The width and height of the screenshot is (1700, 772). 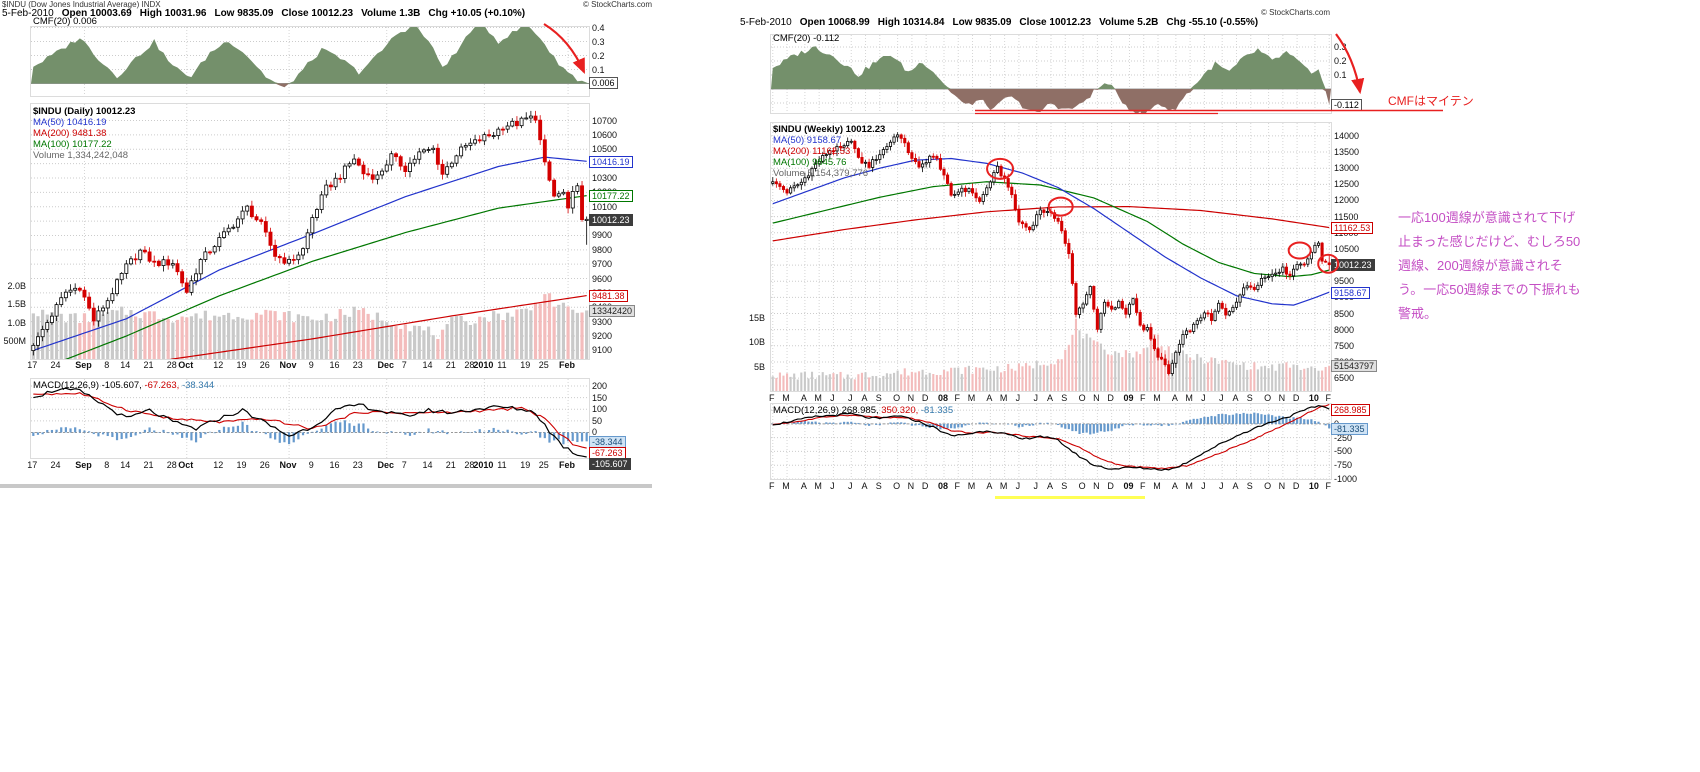 What do you see at coordinates (1343, 451) in the screenshot?
I see `macd-axis-tick: -500` at bounding box center [1343, 451].